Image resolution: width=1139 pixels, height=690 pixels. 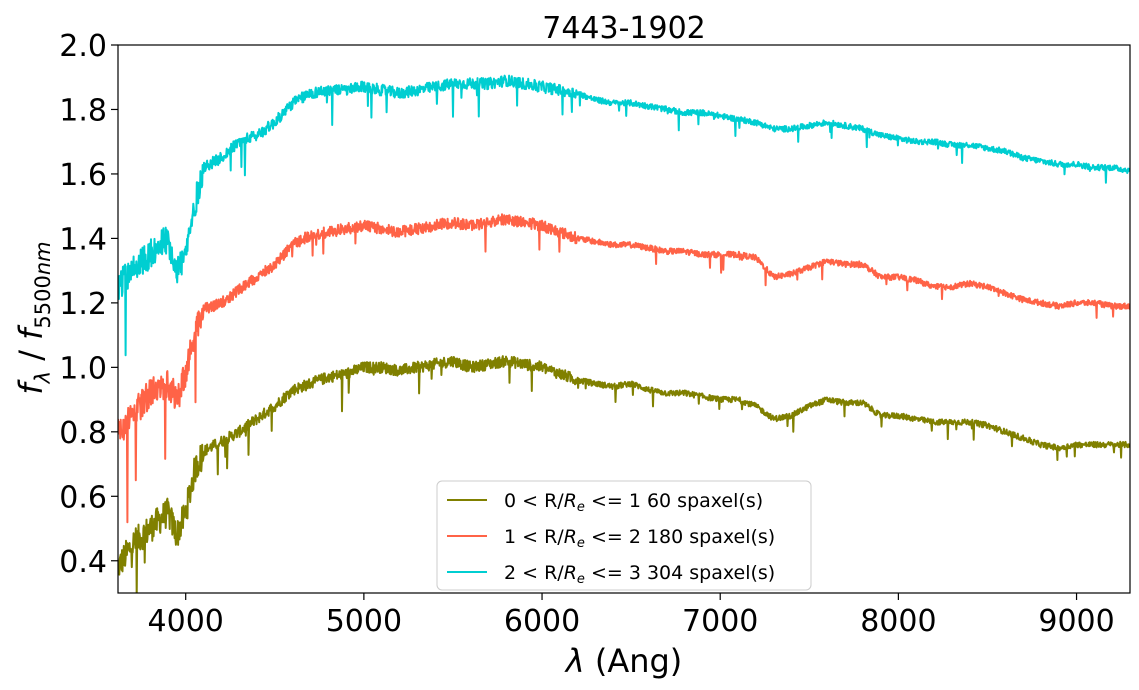 I want to click on legend-label-0: 0 < R/Re <= 1 60 spaxel(s), so click(x=633, y=502).